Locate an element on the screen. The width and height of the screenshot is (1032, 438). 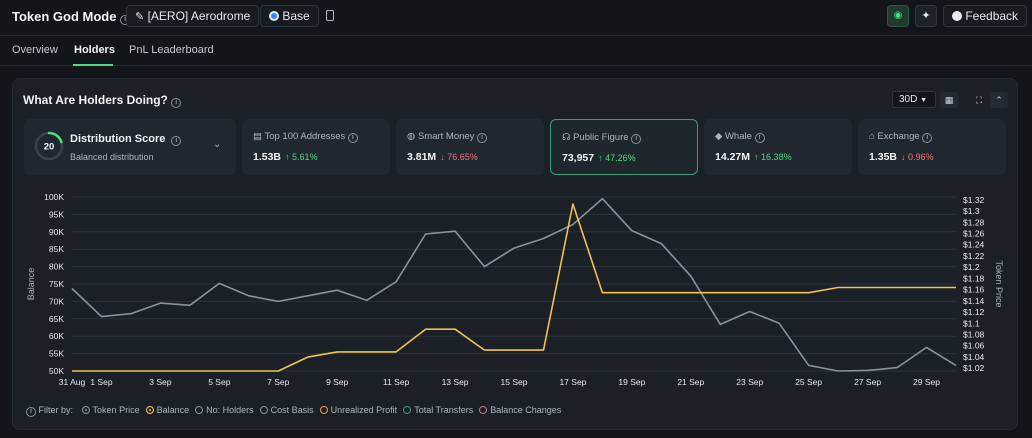
chevron-down-icon: ⌄ is located at coordinates (217, 144).